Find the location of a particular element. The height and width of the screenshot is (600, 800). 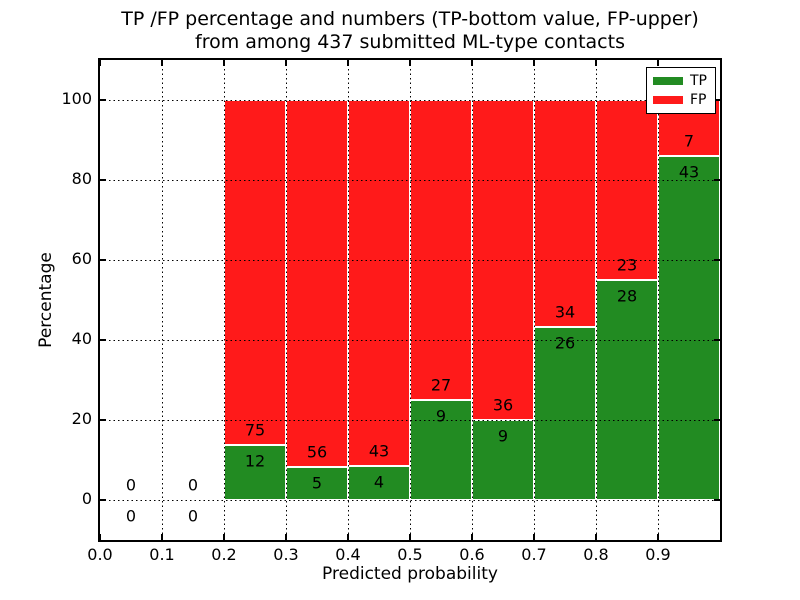

y-tick-label: 0 is located at coordinates (86, 498).